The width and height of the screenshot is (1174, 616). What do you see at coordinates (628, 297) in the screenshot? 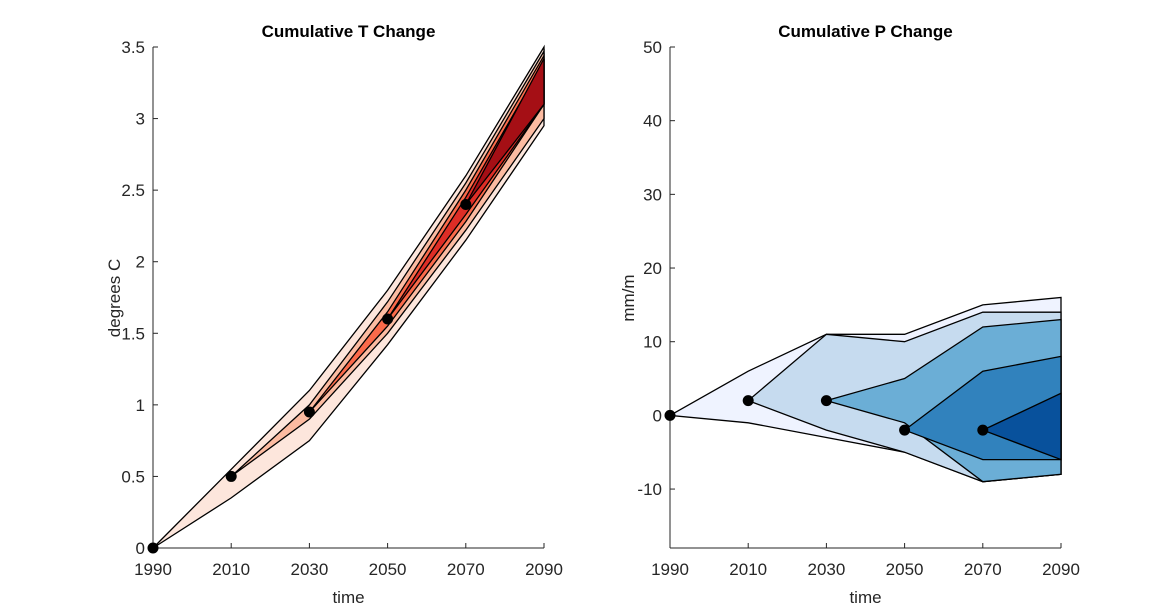
I see `y-axis-label: mm/m` at bounding box center [628, 297].